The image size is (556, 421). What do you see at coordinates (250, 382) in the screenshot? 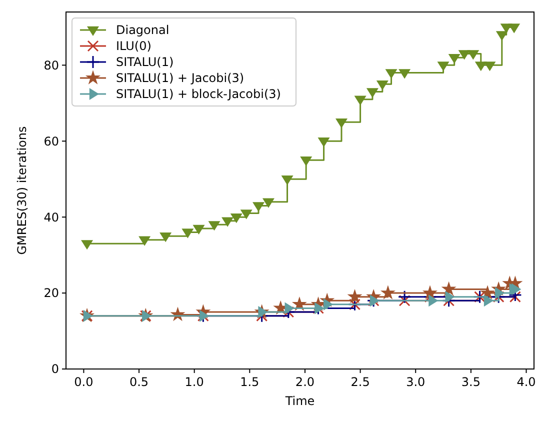
I see `x-tick-label: 1.5` at bounding box center [250, 382].